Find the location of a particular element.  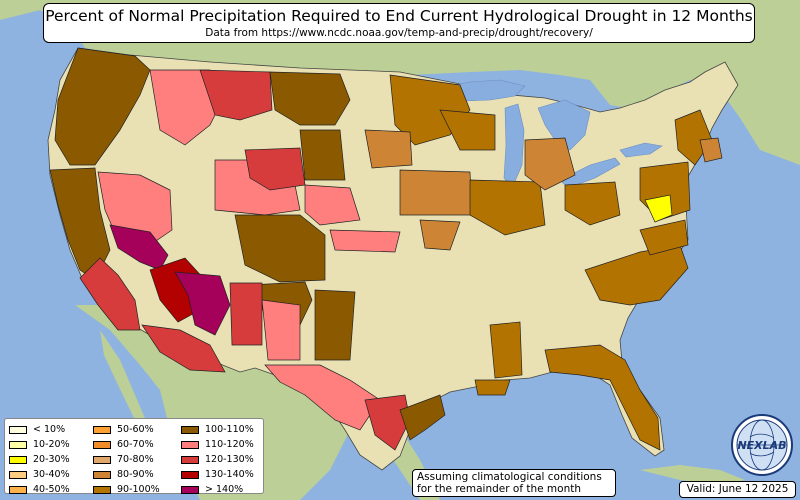

legend-item: 50-60% is located at coordinates (126, 429).